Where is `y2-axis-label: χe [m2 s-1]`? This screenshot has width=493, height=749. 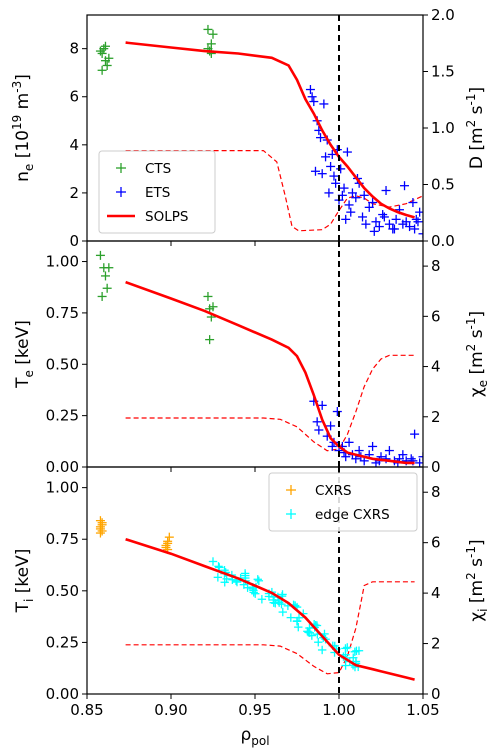 y2-axis-label: χe [m2 s-1] is located at coordinates (477, 354).